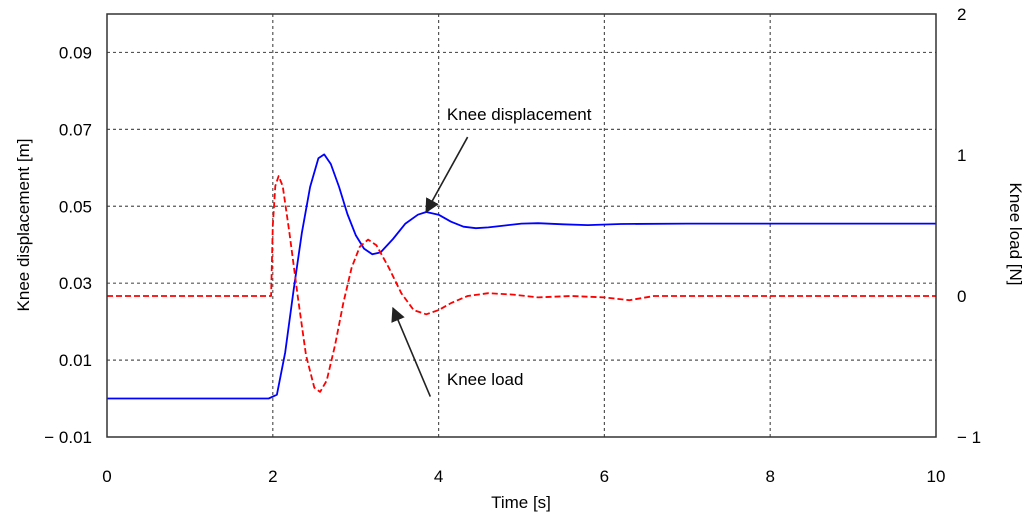 This screenshot has width=1030, height=520. Describe the element at coordinates (75, 206) in the screenshot. I see `y-left-tick-label: 0.05` at that location.